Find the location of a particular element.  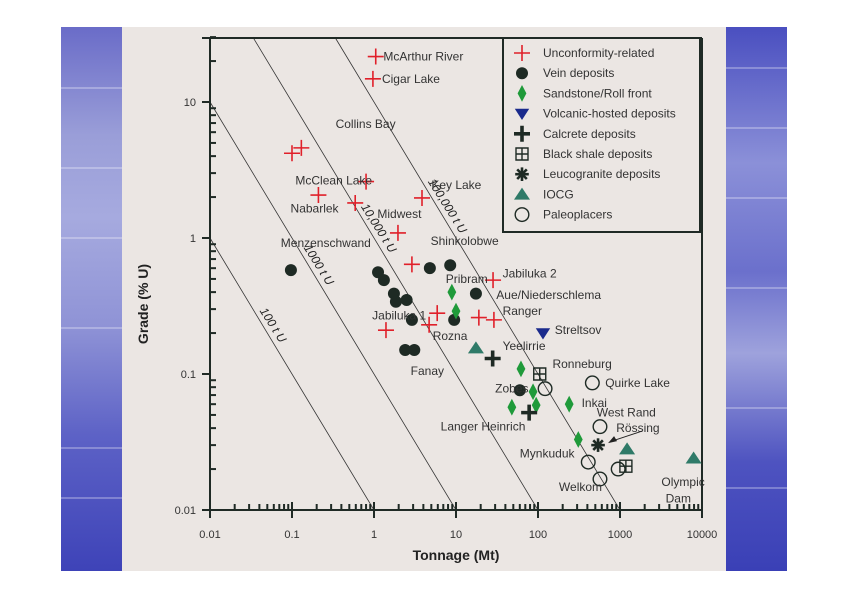

point-label: Key Lake is located at coordinates (456, 185).